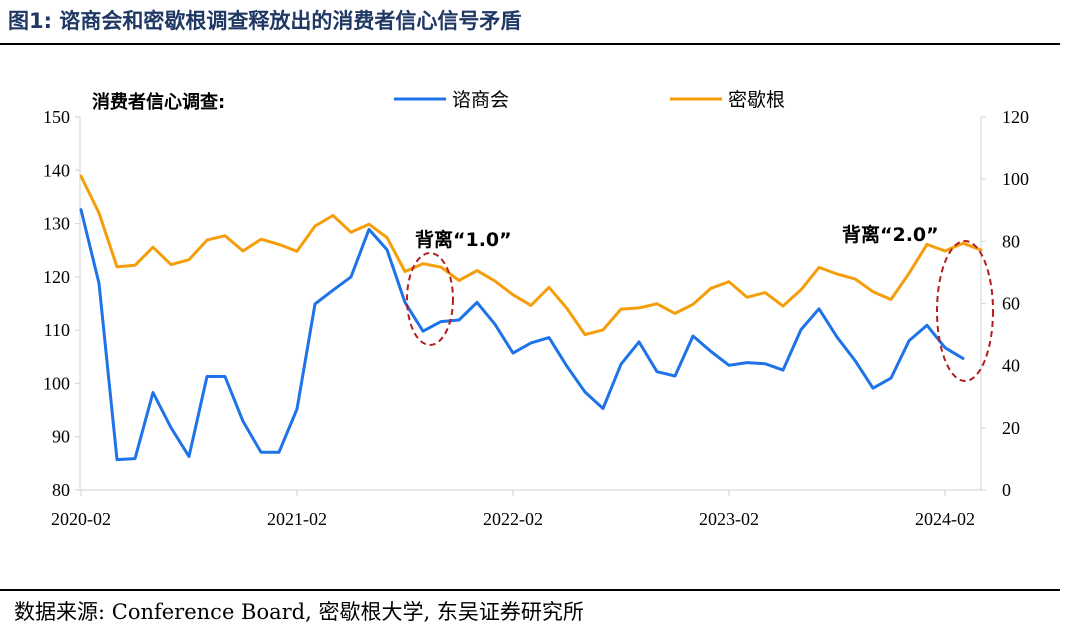 This screenshot has height=633, width=1077. I want to click on annotation-2: 背离“2.0”, so click(918, 302).